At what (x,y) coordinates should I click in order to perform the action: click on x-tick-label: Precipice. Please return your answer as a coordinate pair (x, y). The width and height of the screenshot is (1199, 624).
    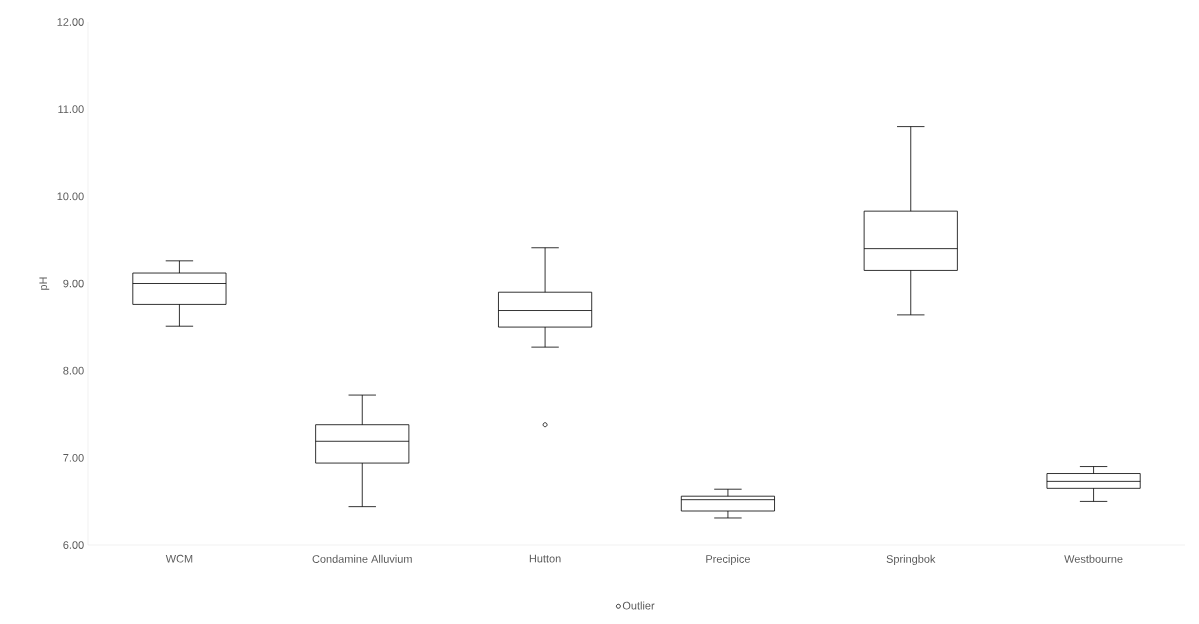
    Looking at the image, I should click on (728, 560).